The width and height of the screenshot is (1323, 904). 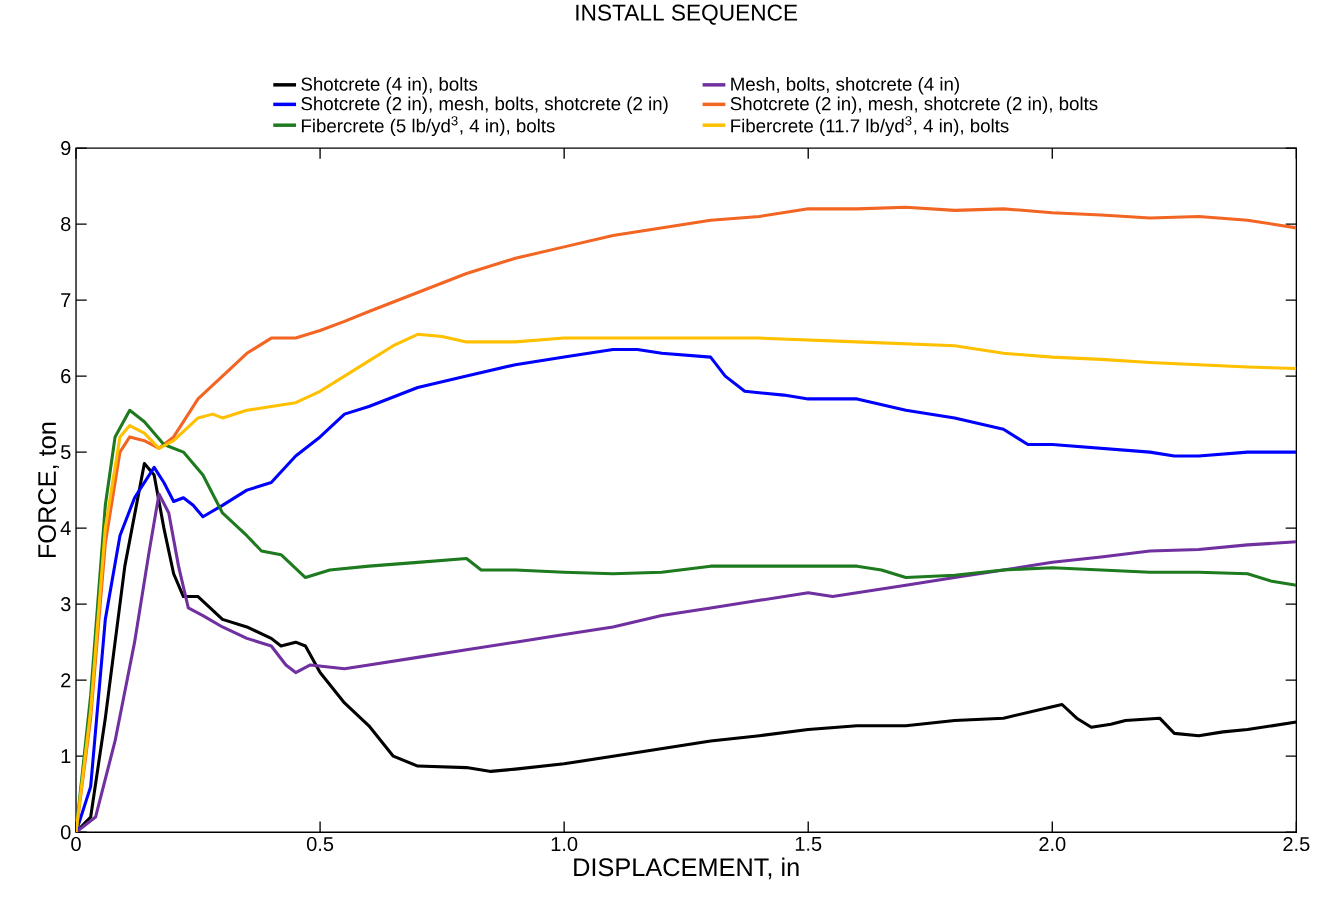 What do you see at coordinates (66, 300) in the screenshot?
I see `y-tick-label: 7` at bounding box center [66, 300].